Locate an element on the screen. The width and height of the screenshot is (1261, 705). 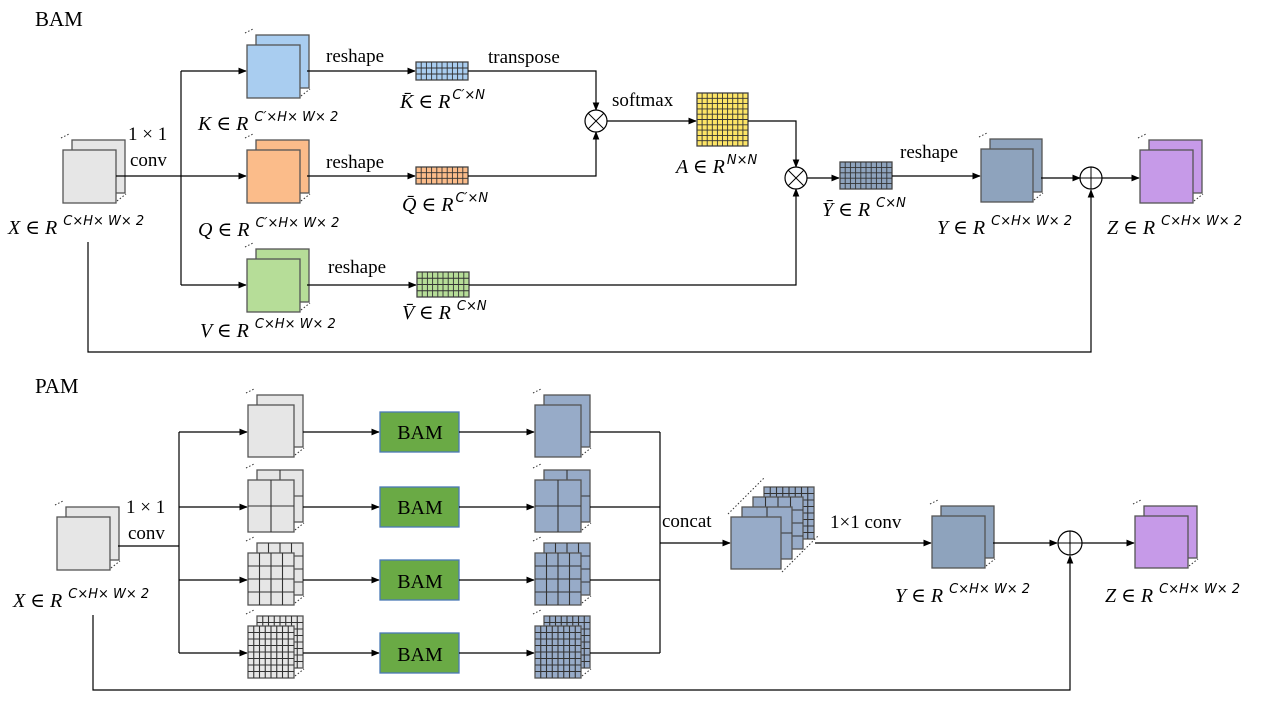
kbar-label: K̄ ∈ R C′×N is located at coordinates (442, 100).